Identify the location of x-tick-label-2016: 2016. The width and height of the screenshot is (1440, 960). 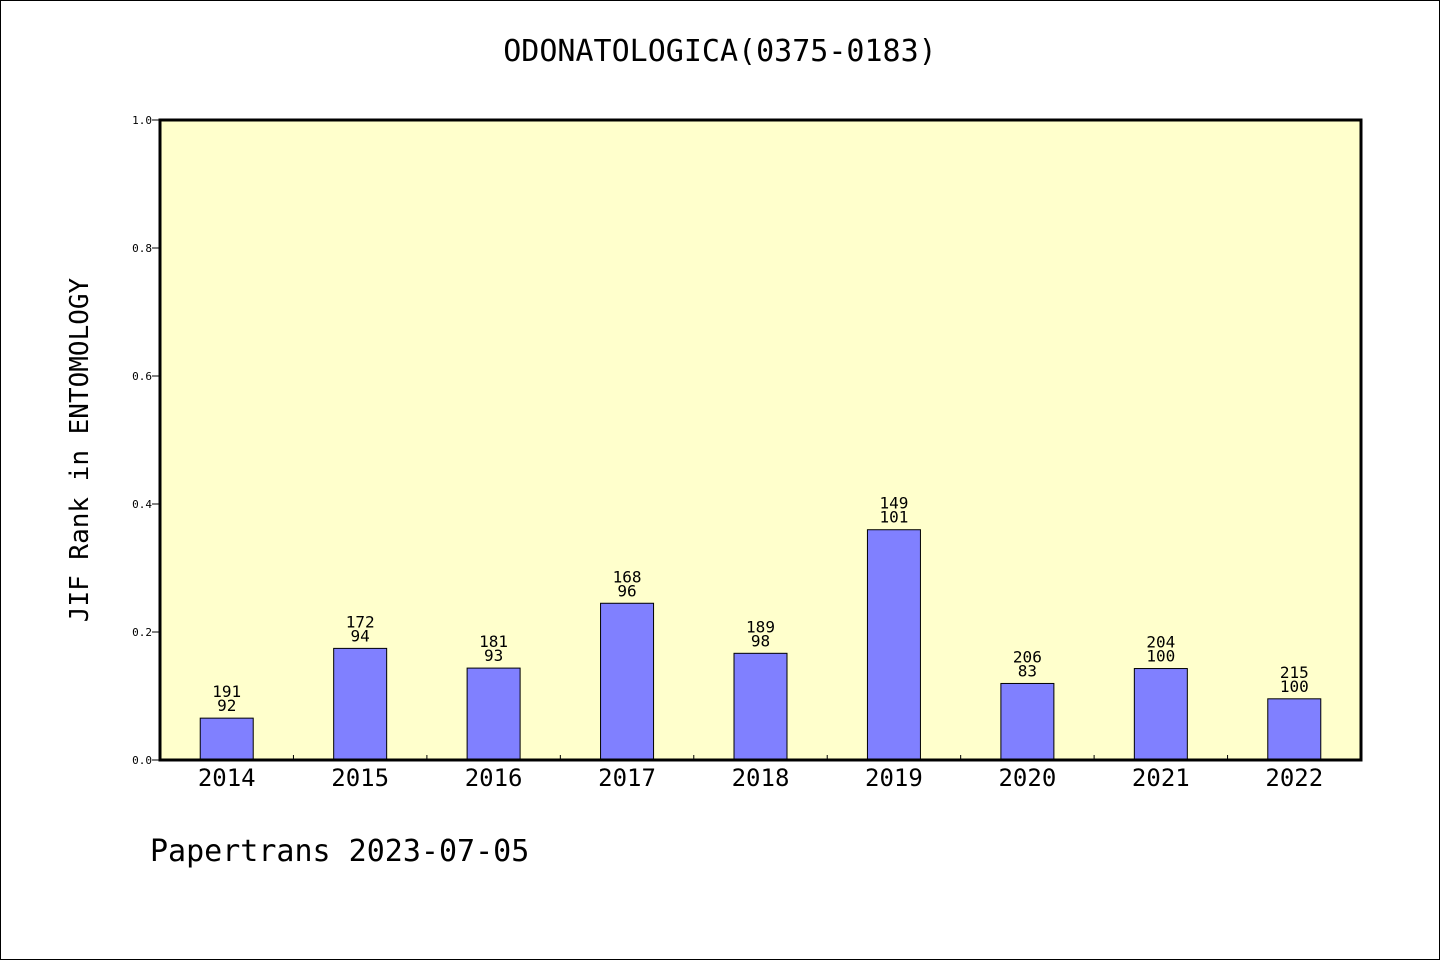
(494, 778).